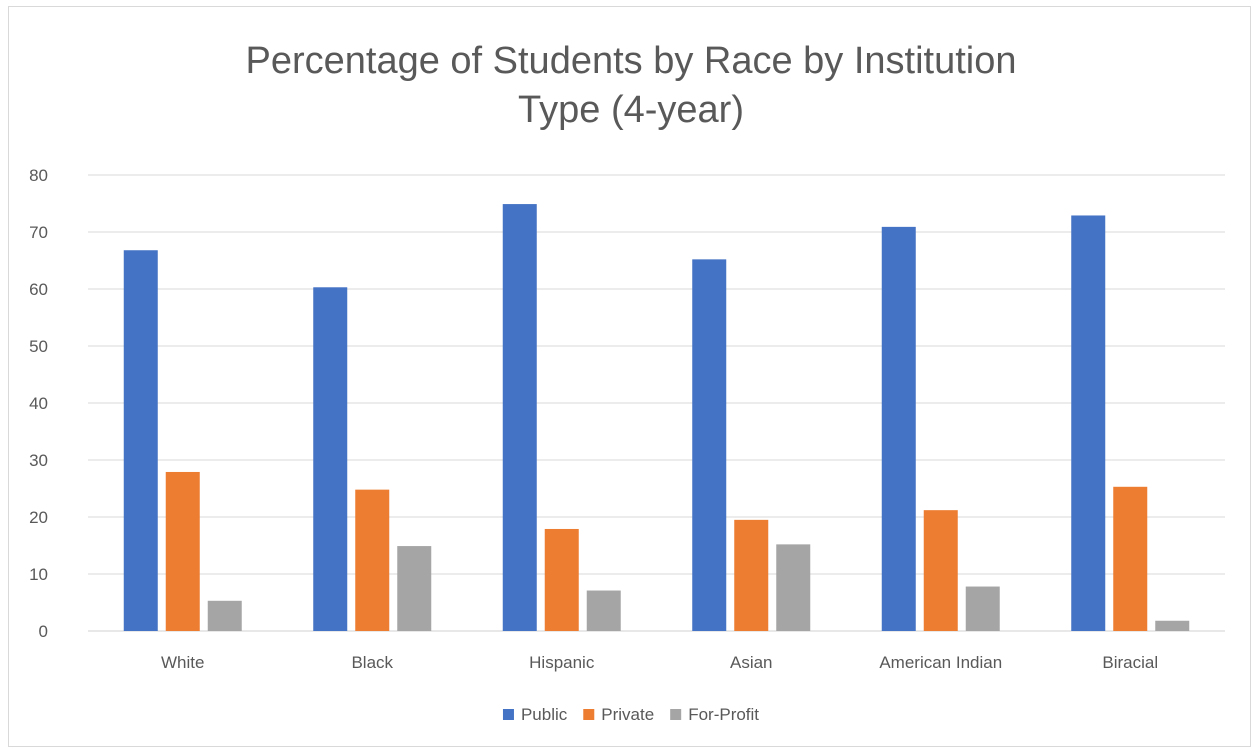 Image resolution: width=1253 pixels, height=749 pixels. Describe the element at coordinates (38, 574) in the screenshot. I see `y-tick-label: 10` at that location.